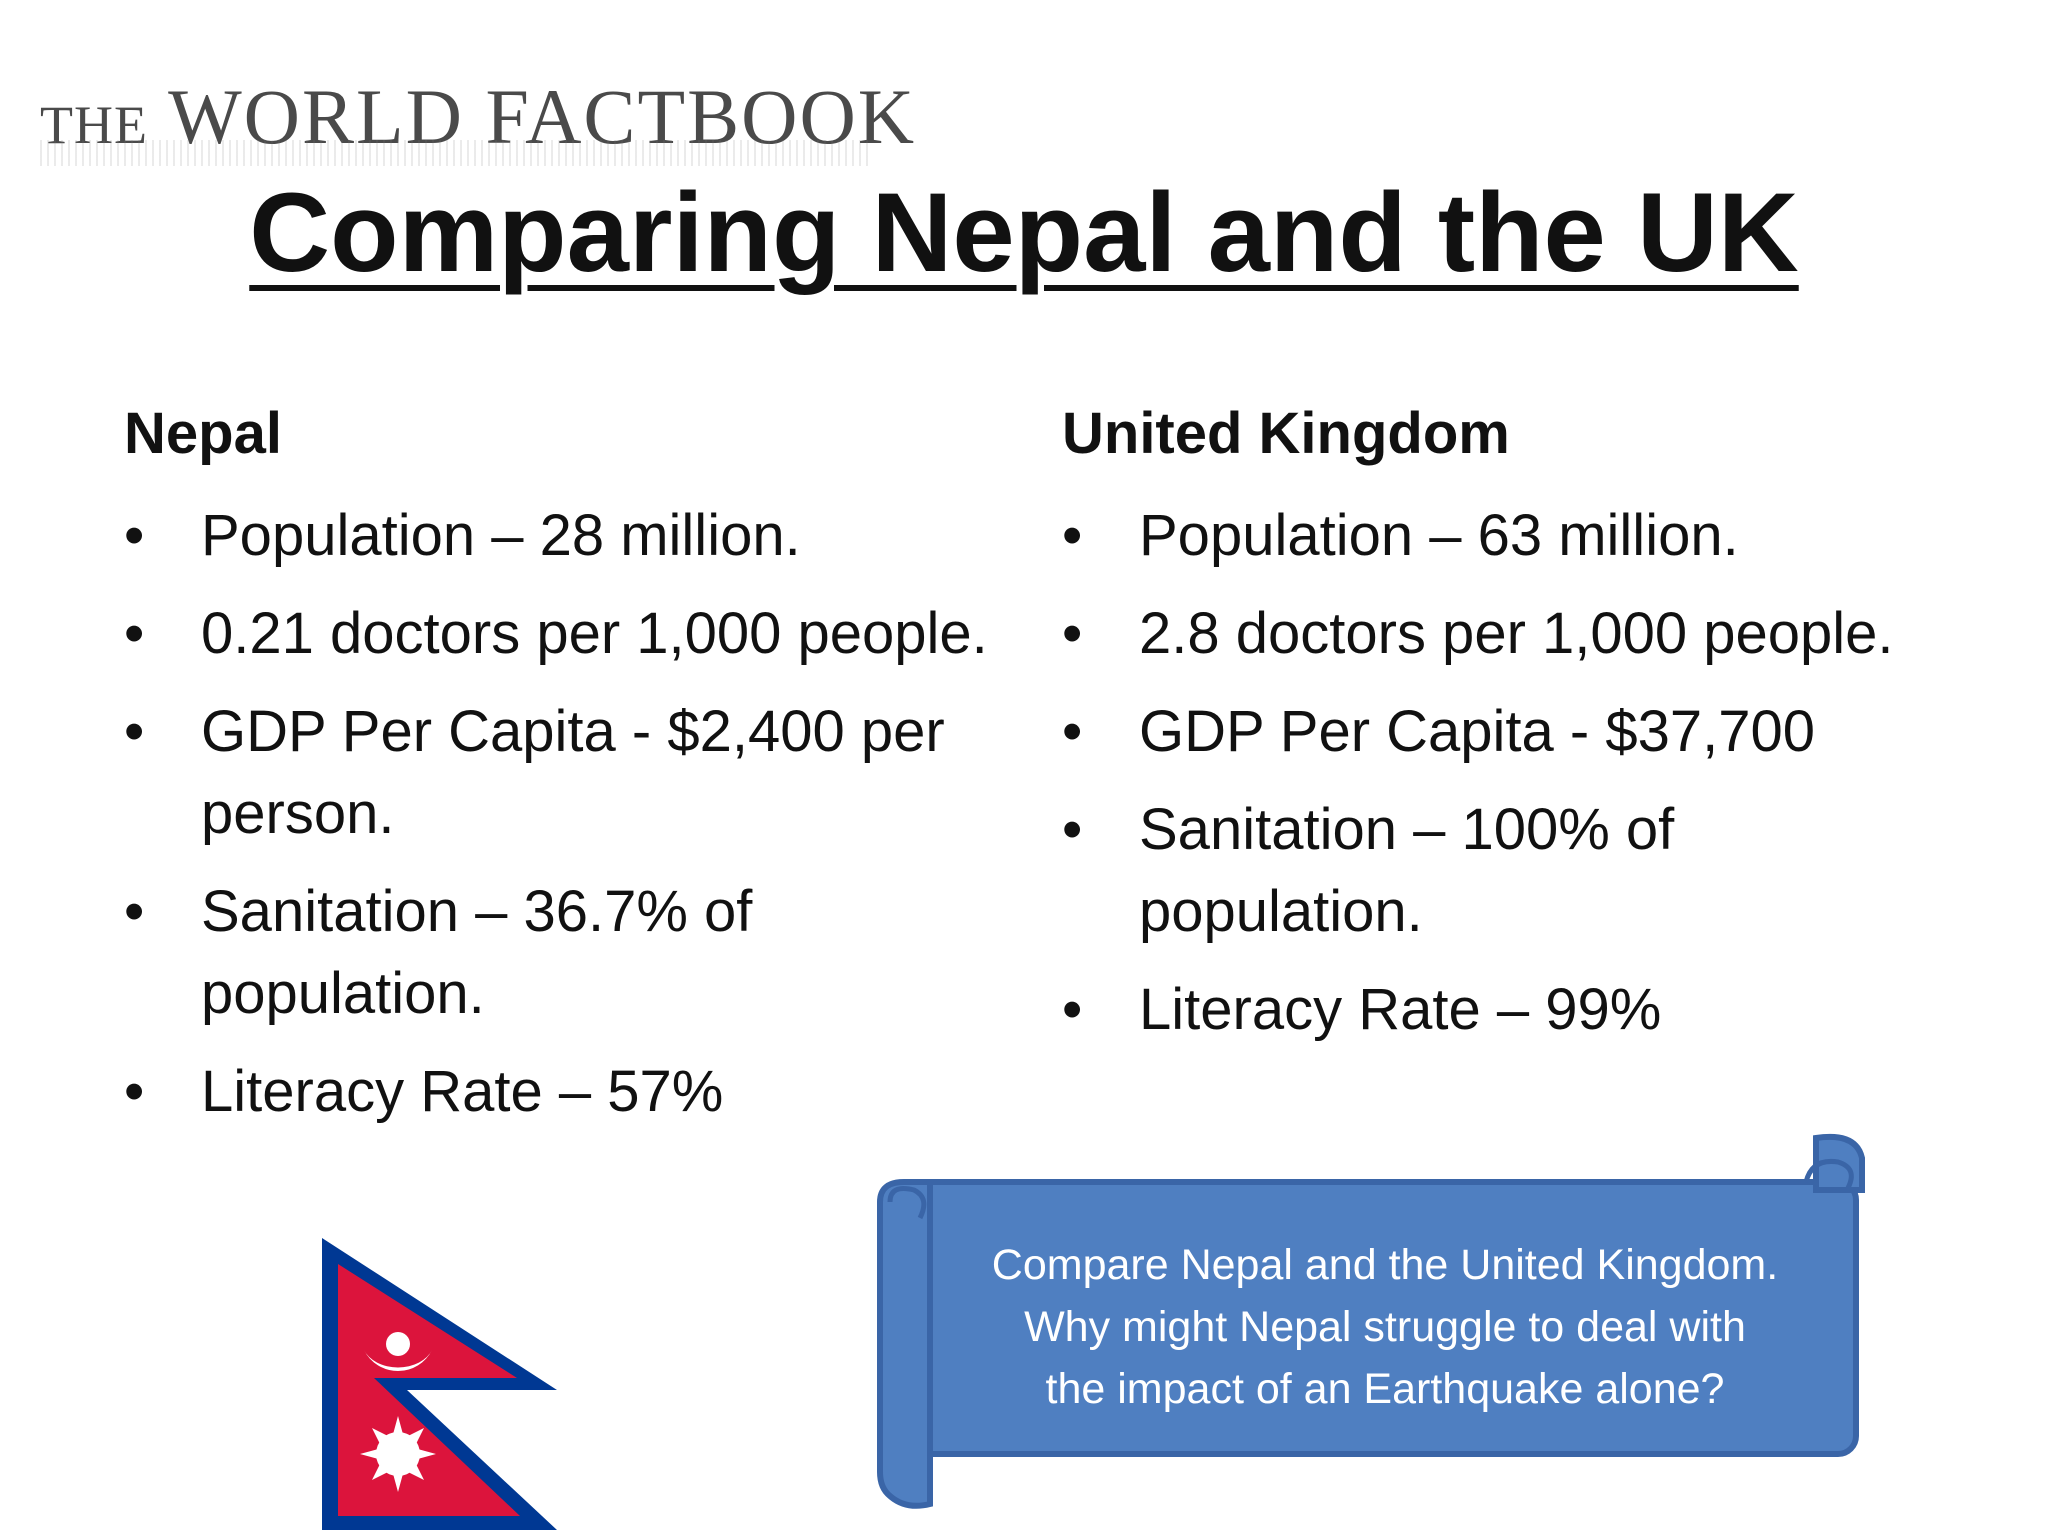 The height and width of the screenshot is (1536, 2048). I want to click on fact-text: Literacy Rate – 57%, so click(462, 1091).